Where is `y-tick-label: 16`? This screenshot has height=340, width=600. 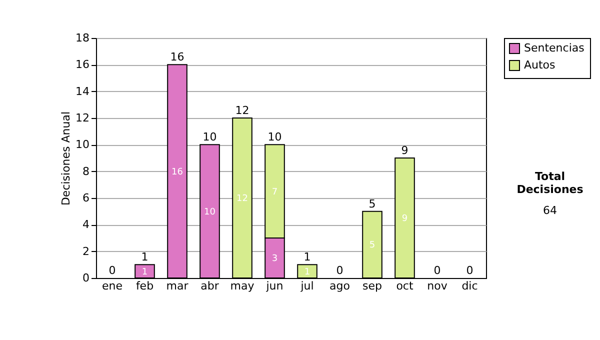 y-tick-label: 16 is located at coordinates (83, 65).